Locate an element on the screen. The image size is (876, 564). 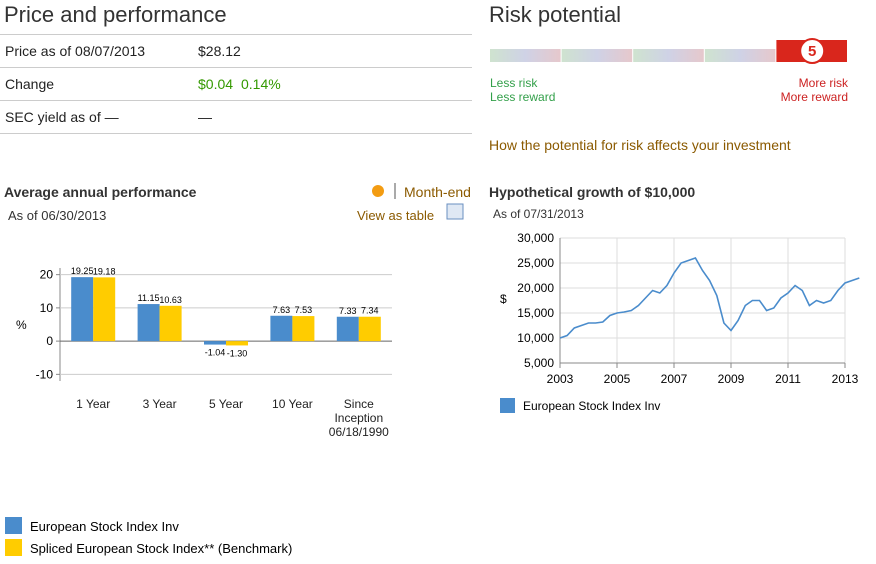
section-title: Price and performance is located at coordinates (115, 14).